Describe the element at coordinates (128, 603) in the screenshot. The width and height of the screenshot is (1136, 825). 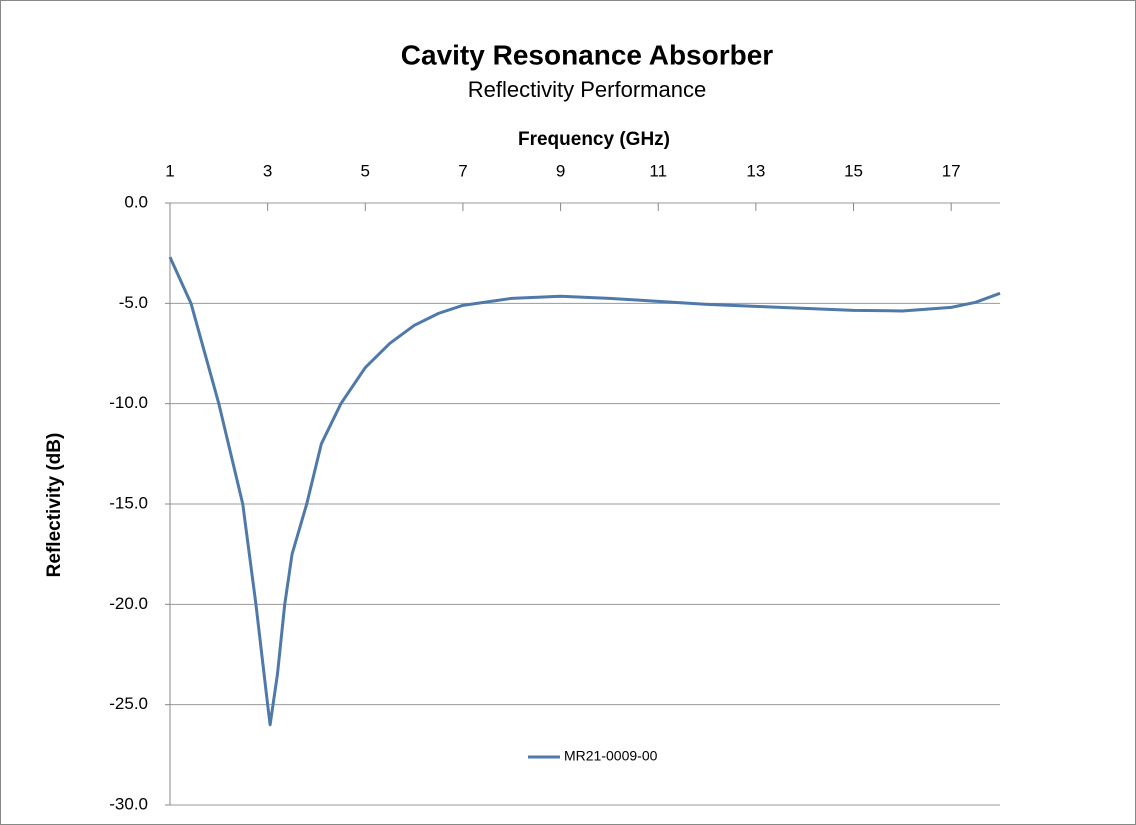
I see `y-tick-label: -20.0` at that location.